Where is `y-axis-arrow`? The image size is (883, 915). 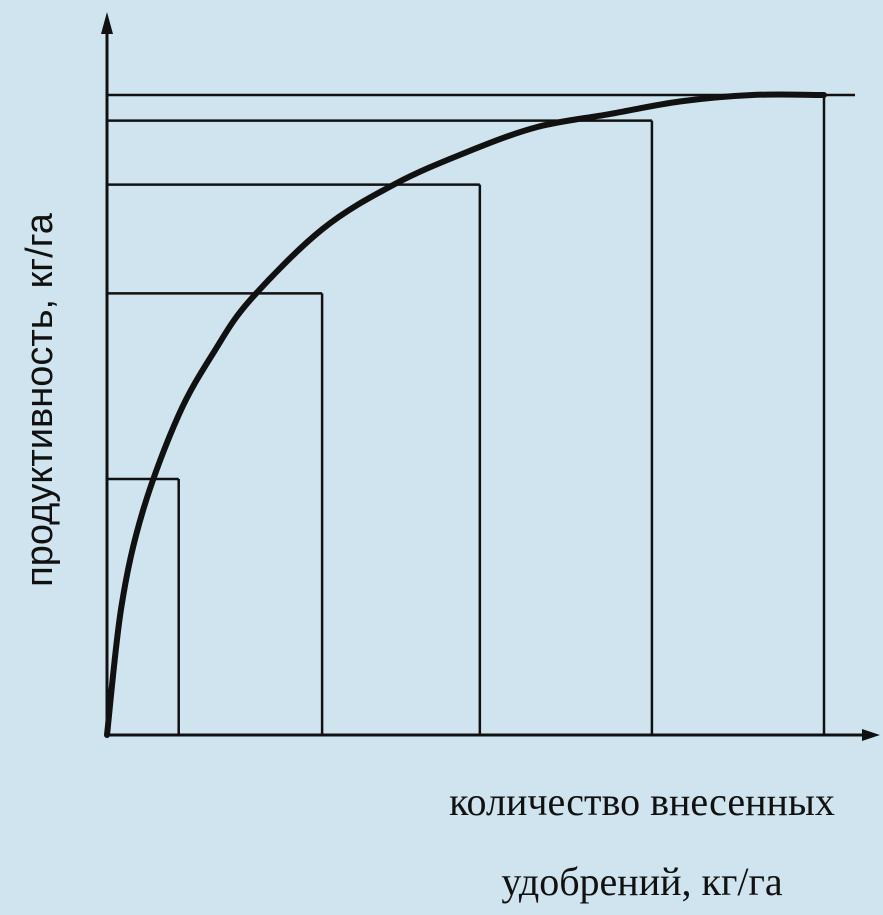 y-axis-arrow is located at coordinates (107, 23).